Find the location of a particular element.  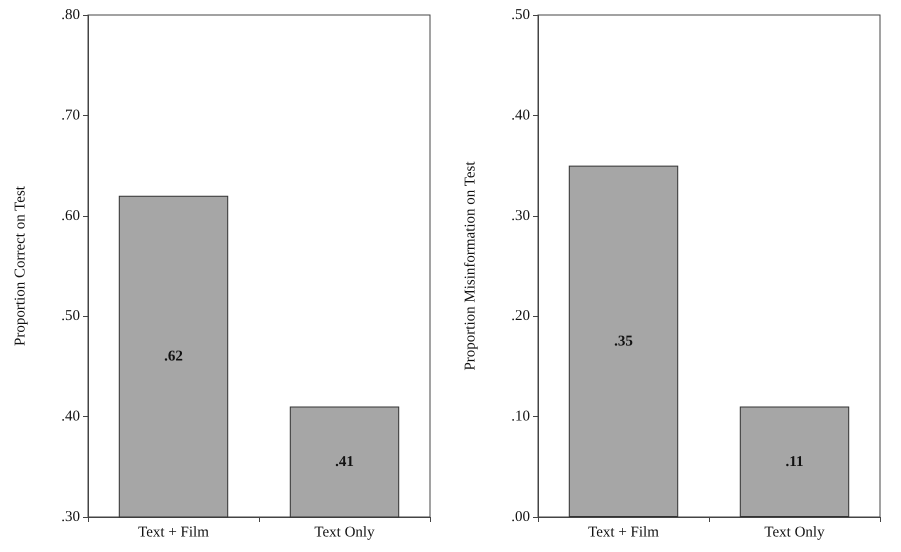

data-label: .11 is located at coordinates (795, 462).